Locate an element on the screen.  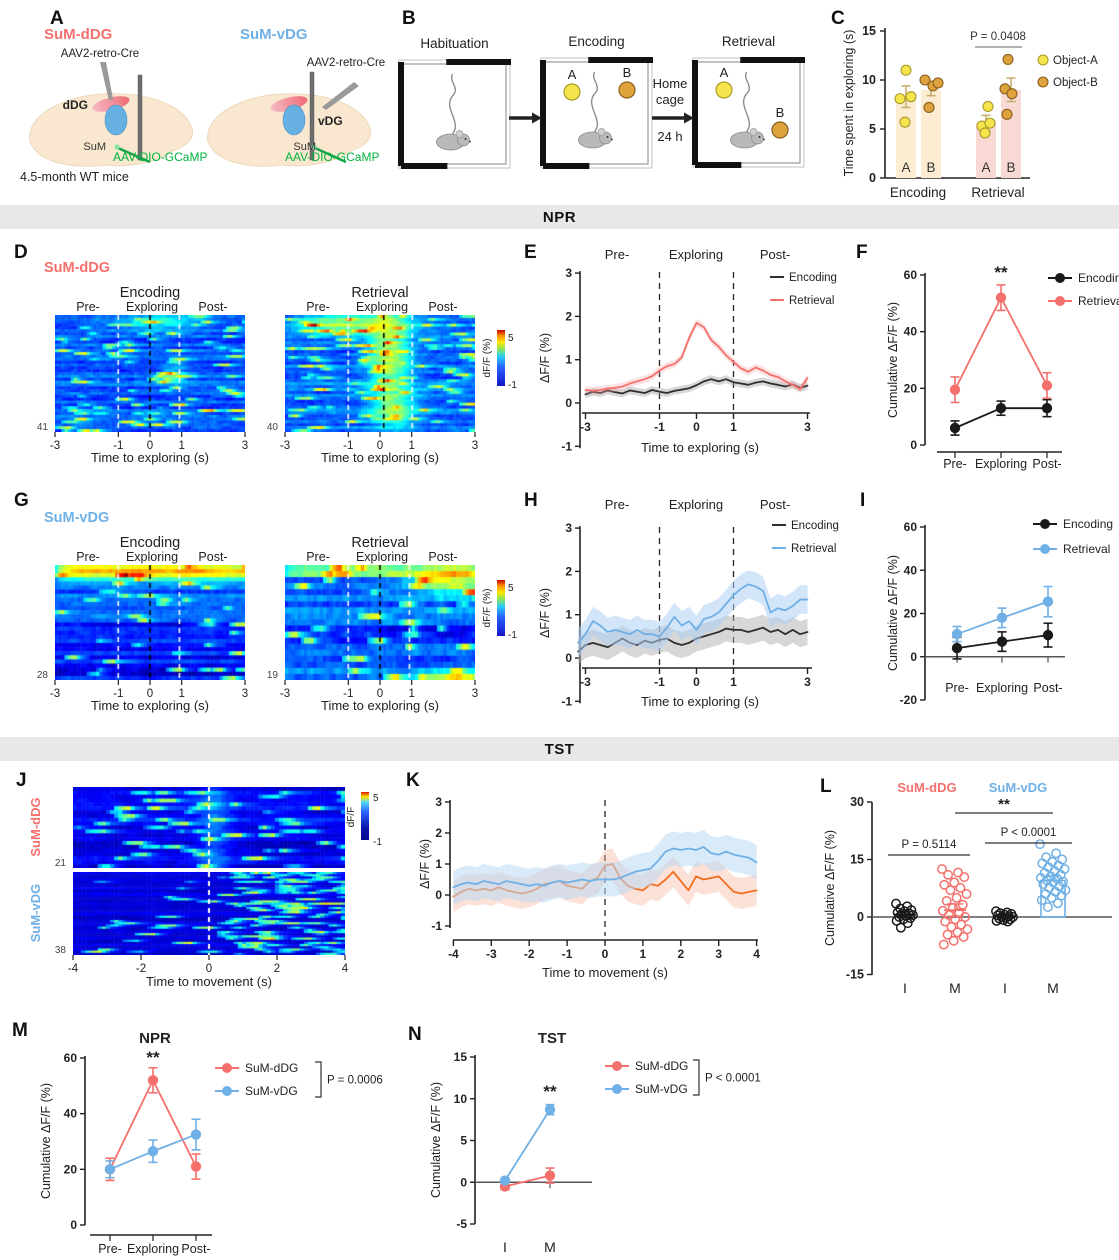
x-tick-label: 0 is located at coordinates (150, 694).